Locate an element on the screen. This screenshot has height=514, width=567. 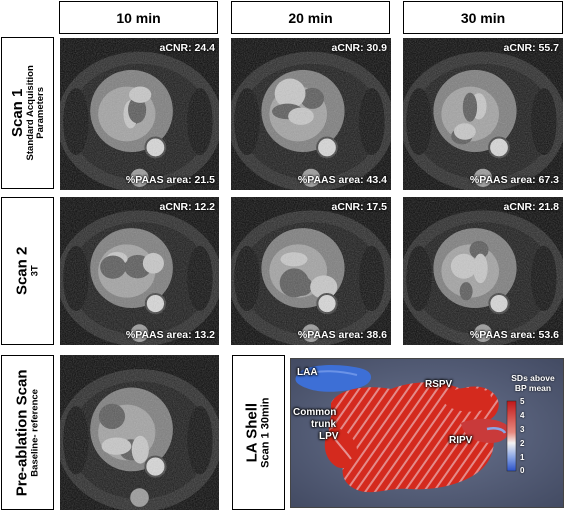
acnr-label: aCNR: 17.5 is located at coordinates (359, 207).